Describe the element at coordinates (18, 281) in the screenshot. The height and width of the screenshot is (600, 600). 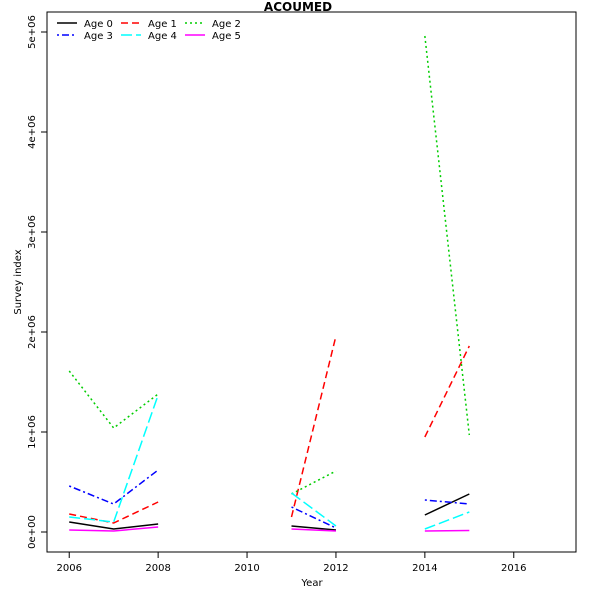
I see `y-axis-label: Survey index` at that location.